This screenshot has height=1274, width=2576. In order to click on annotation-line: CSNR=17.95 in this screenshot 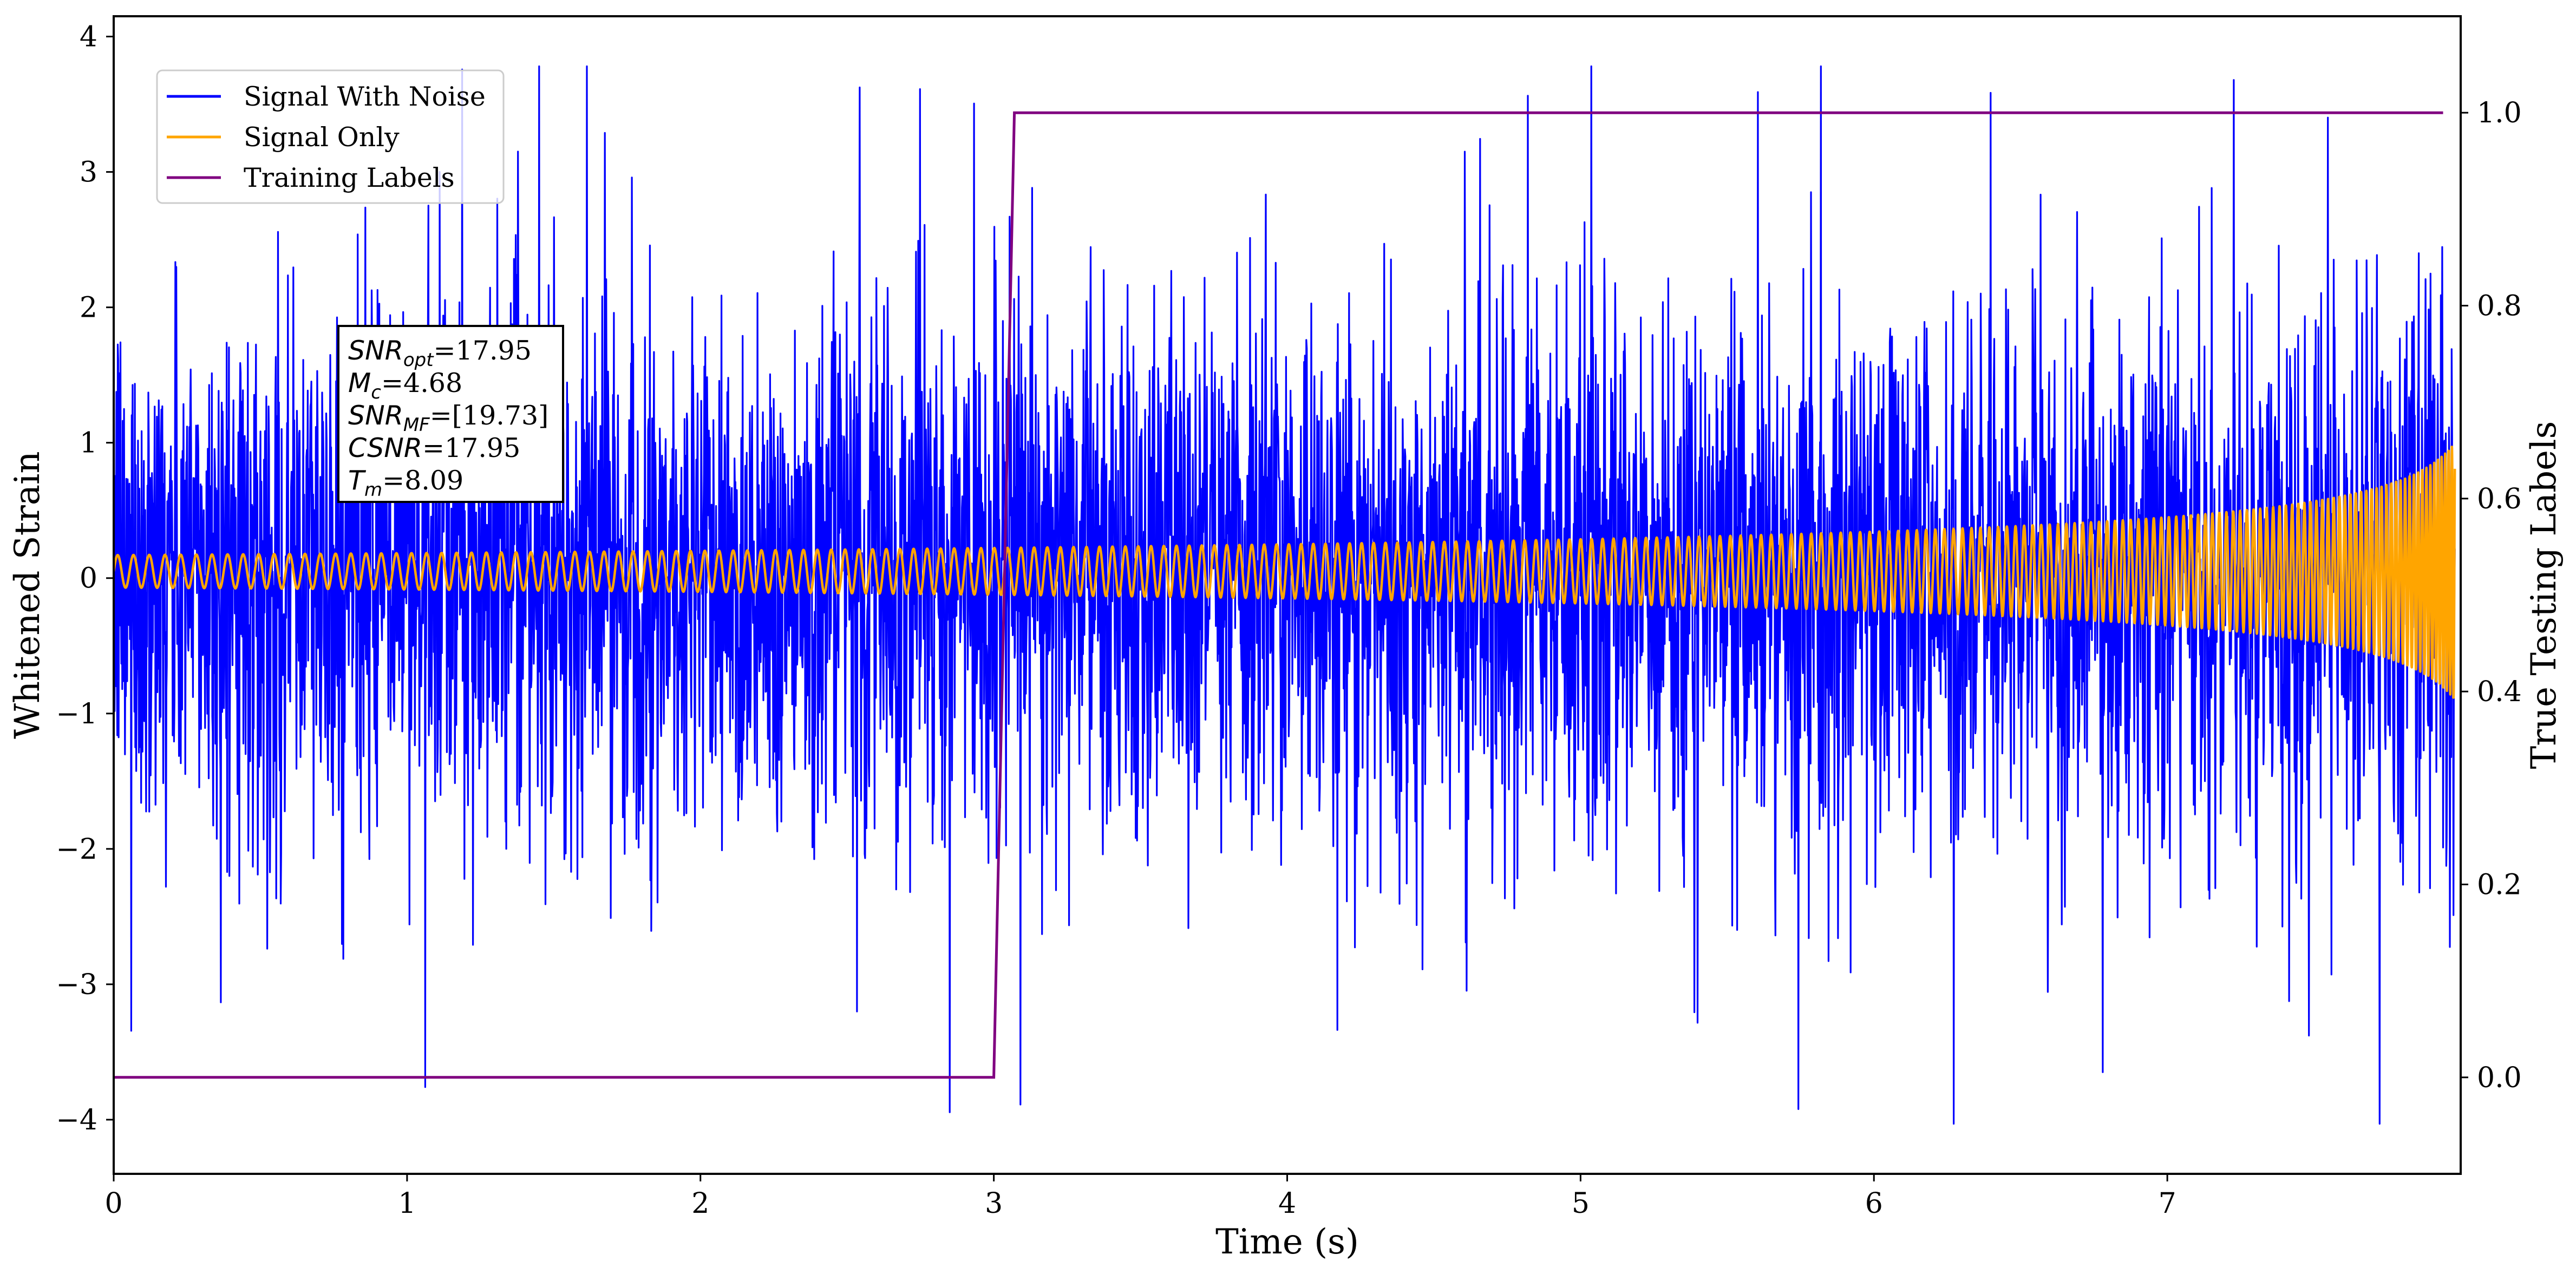, I will do `click(434, 448)`.